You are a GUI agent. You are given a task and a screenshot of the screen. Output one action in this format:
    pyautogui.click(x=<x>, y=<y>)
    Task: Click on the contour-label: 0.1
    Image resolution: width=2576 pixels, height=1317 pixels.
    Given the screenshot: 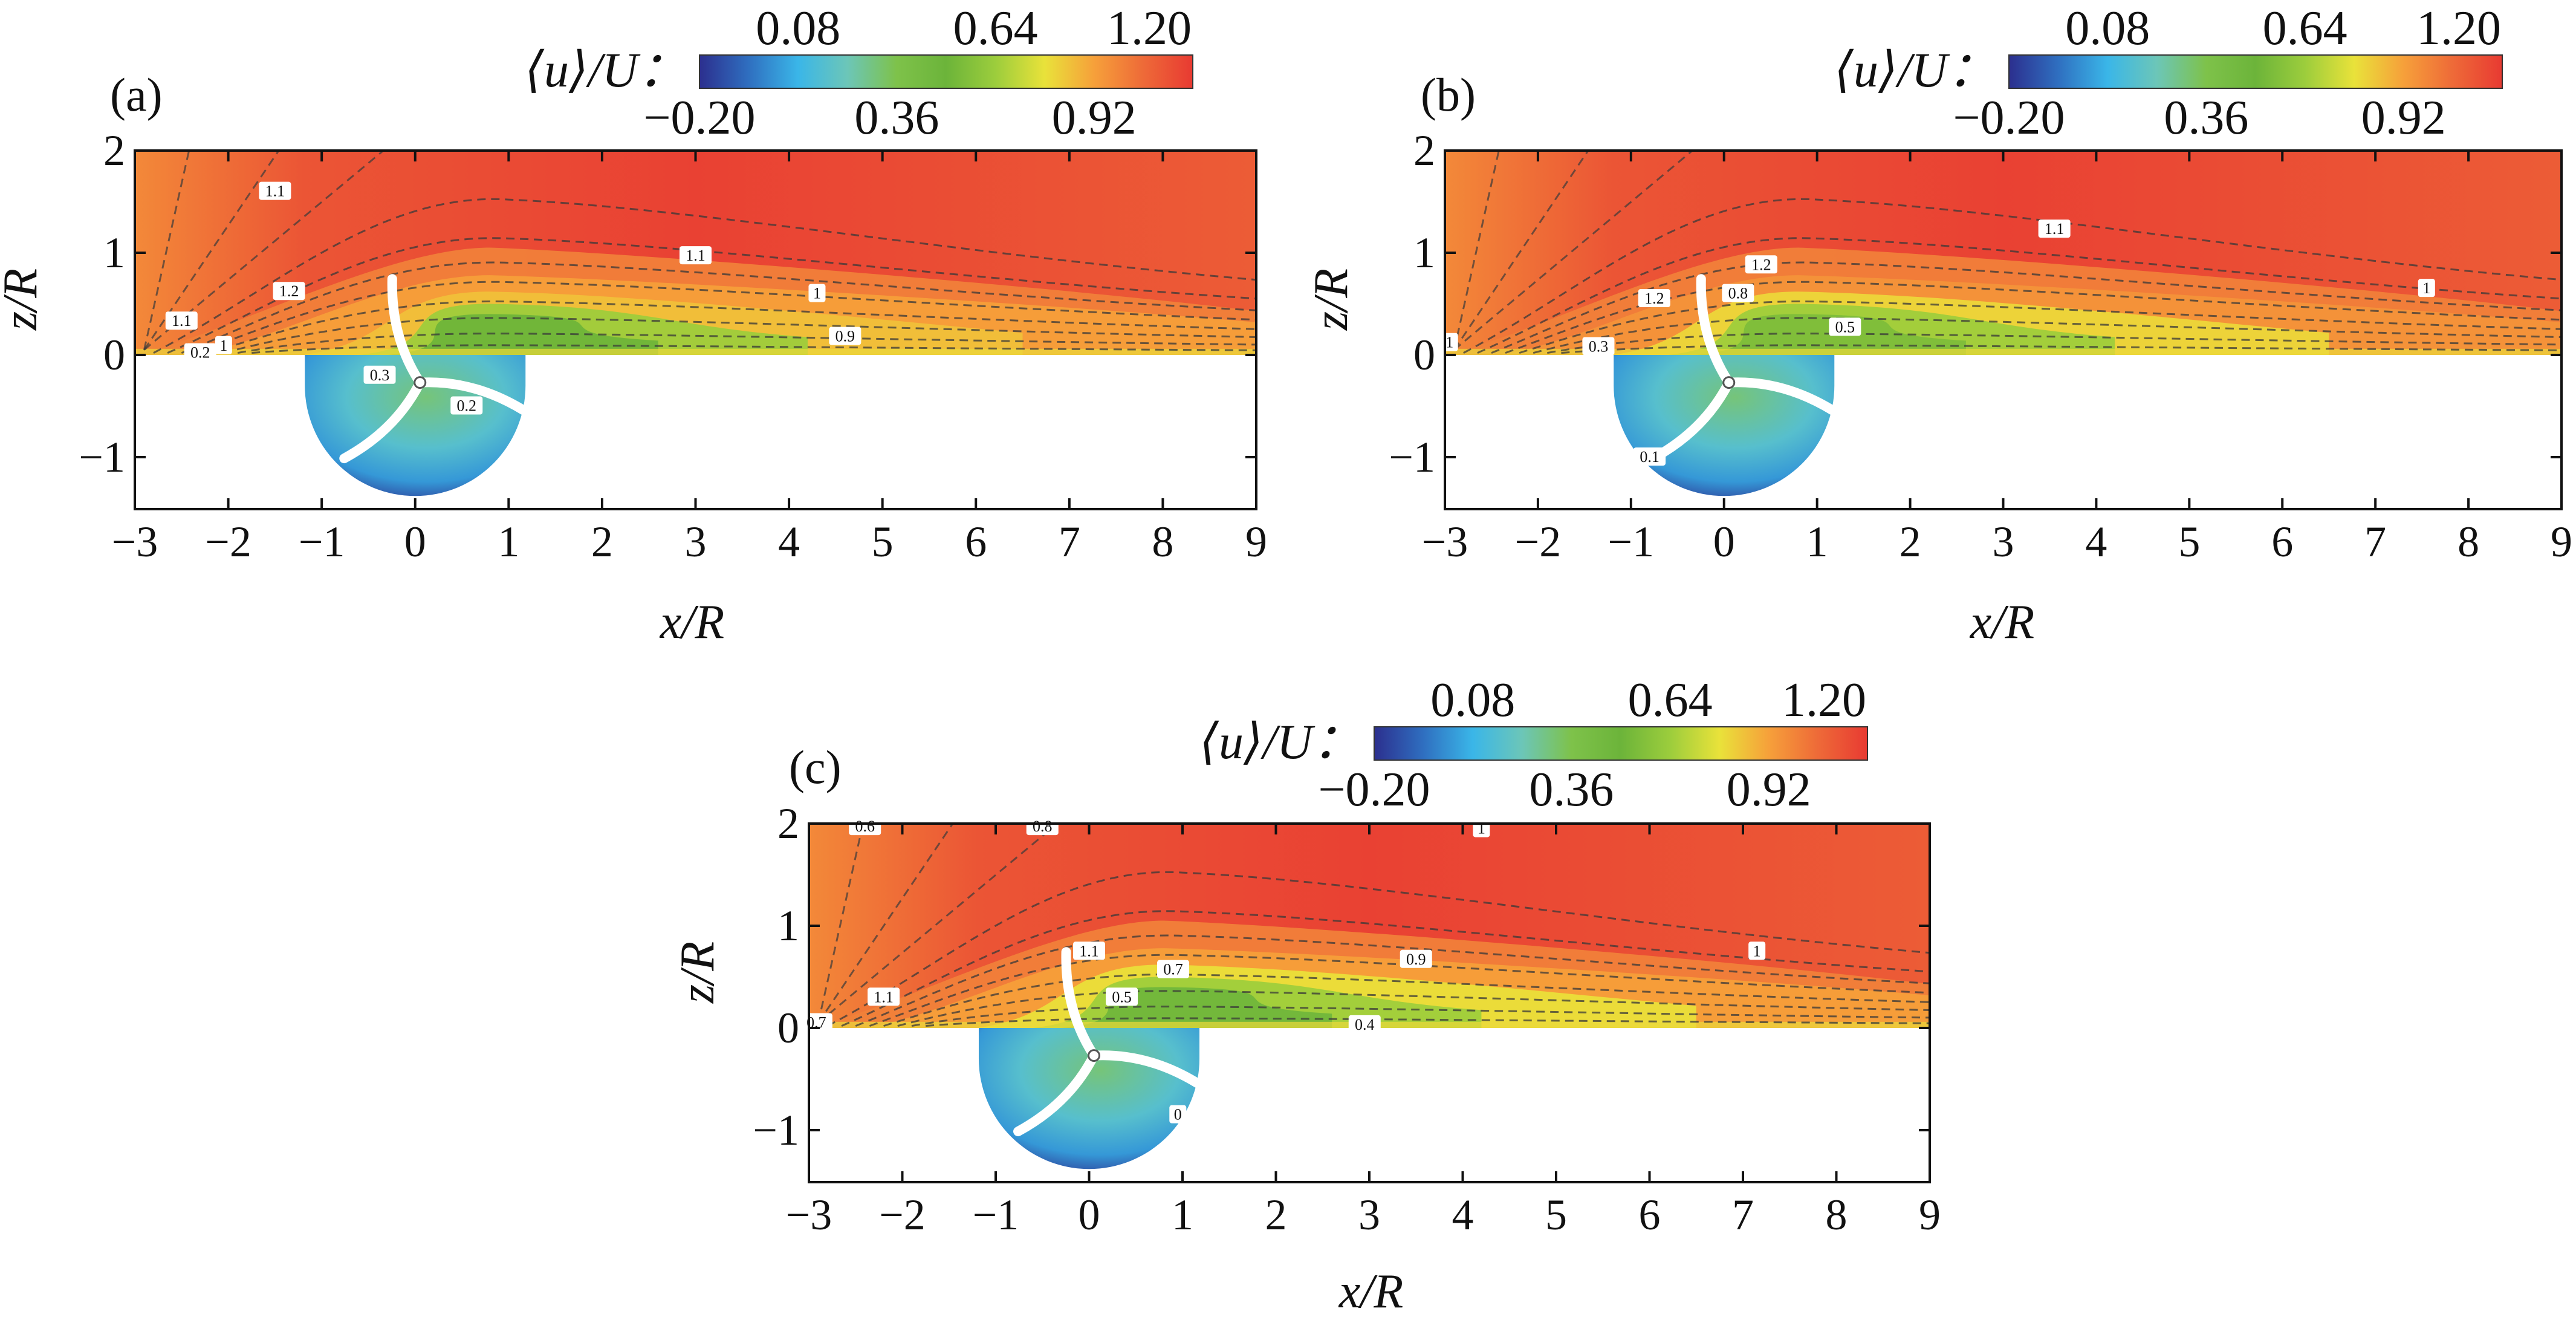 What is the action you would take?
    pyautogui.click(x=1650, y=456)
    